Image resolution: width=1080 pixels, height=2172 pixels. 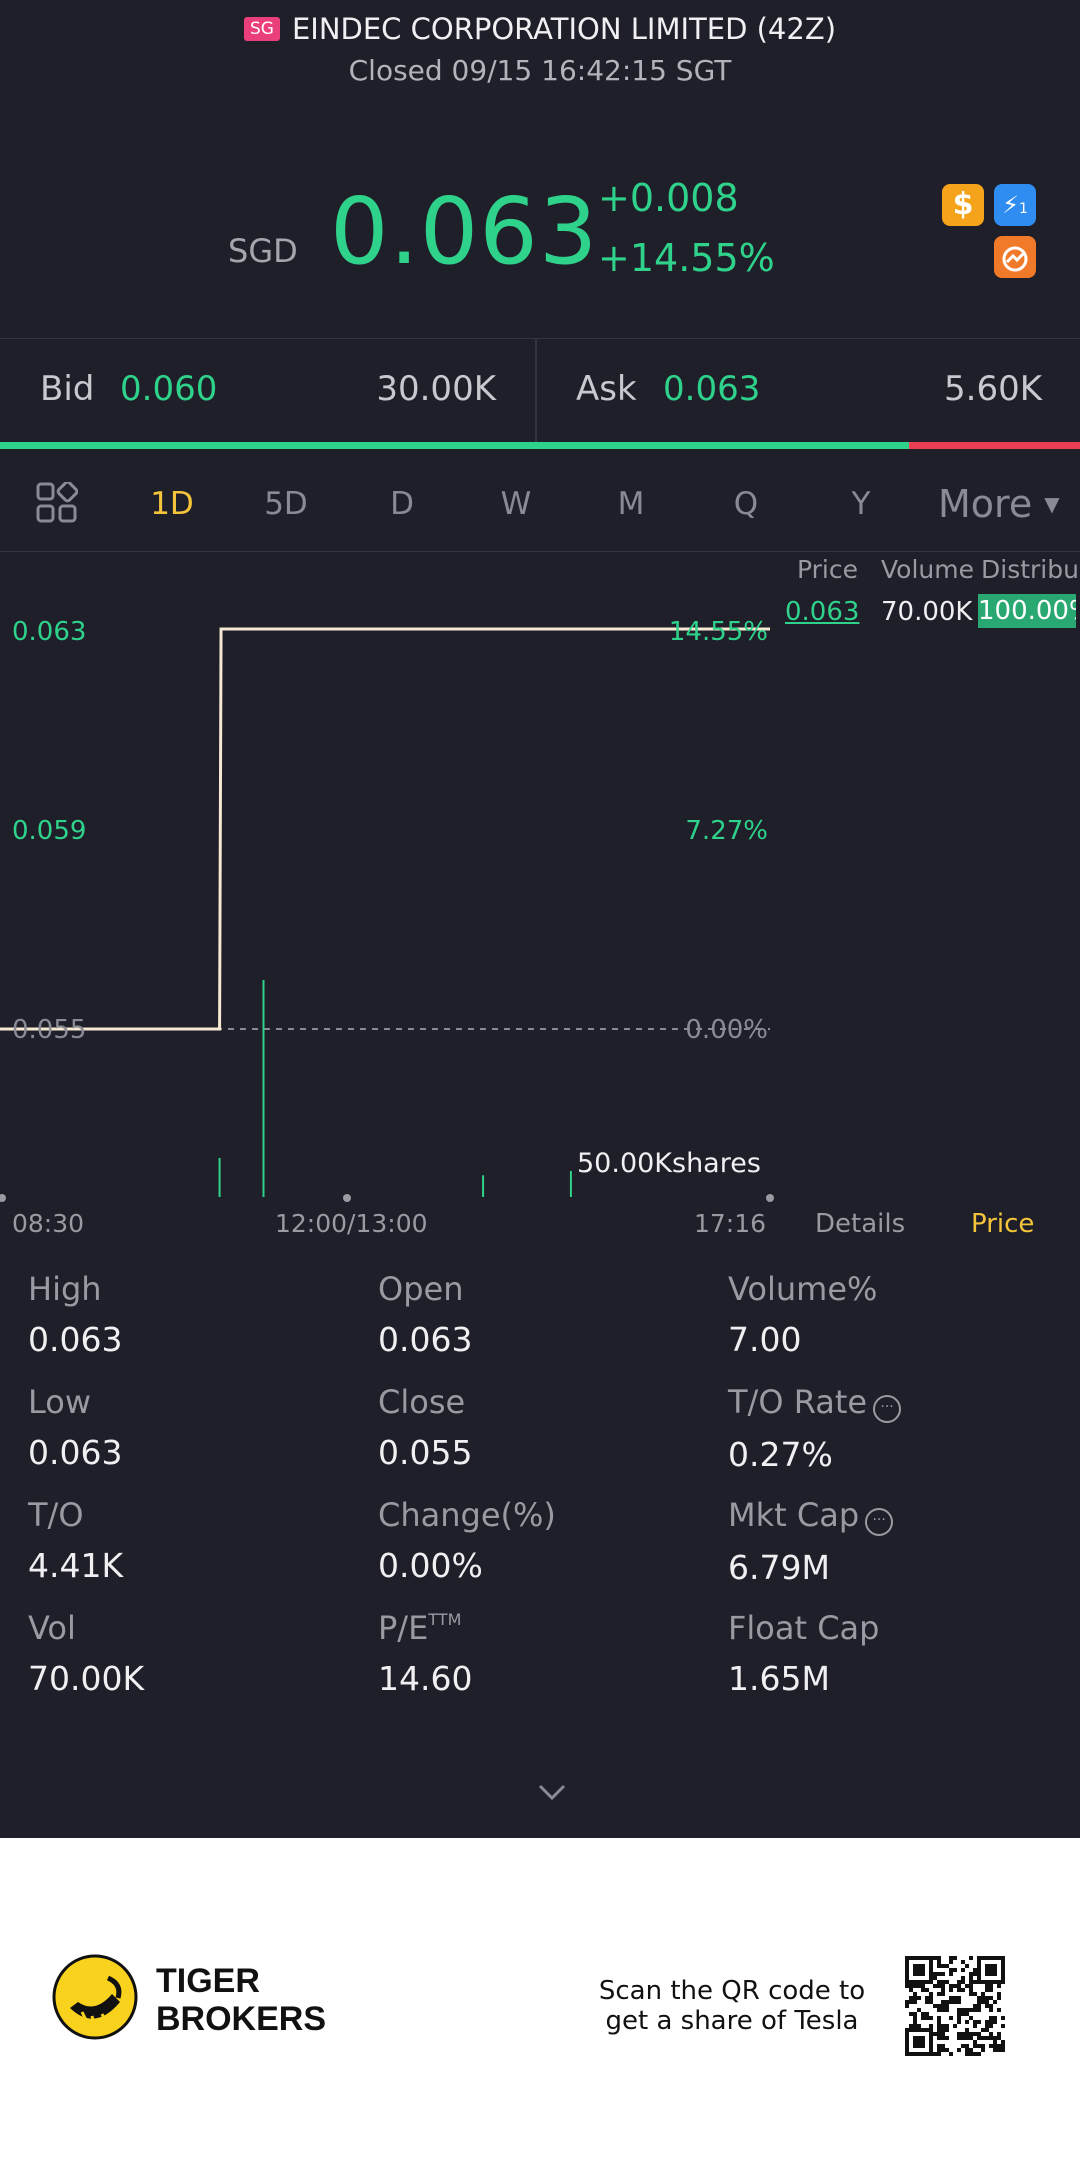 I want to click on chart-icon, so click(x=1015, y=257).